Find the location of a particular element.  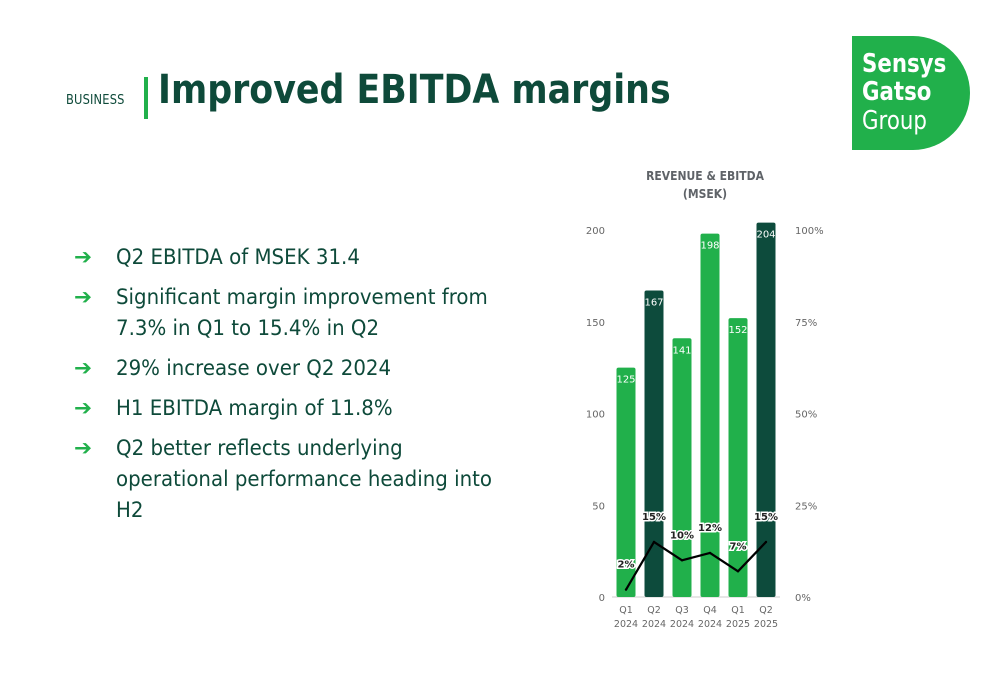

page-title: Improved EBITDA margins is located at coordinates (414, 90).